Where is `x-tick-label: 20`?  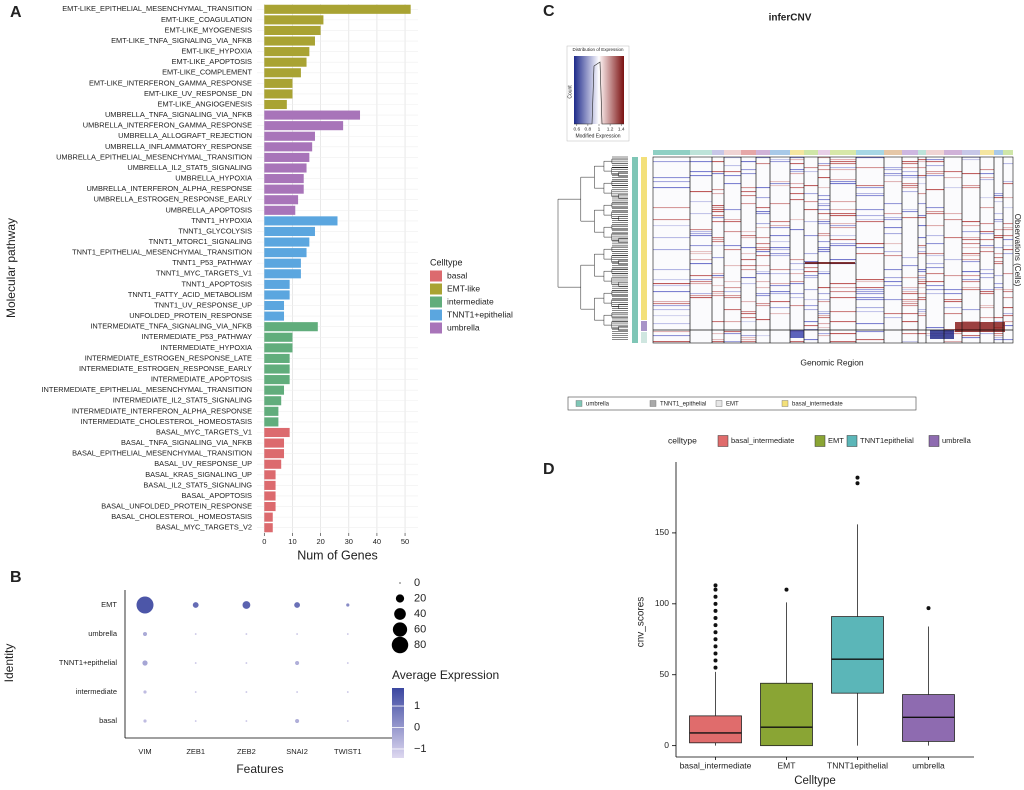 x-tick-label: 20 is located at coordinates (320, 541).